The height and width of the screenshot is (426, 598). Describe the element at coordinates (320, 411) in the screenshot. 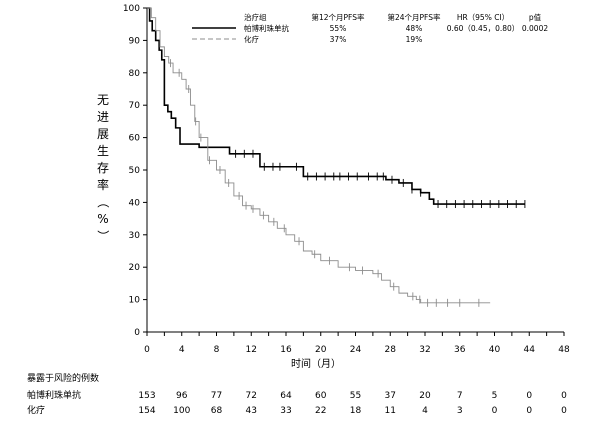

I see `risk-value: 22` at that location.